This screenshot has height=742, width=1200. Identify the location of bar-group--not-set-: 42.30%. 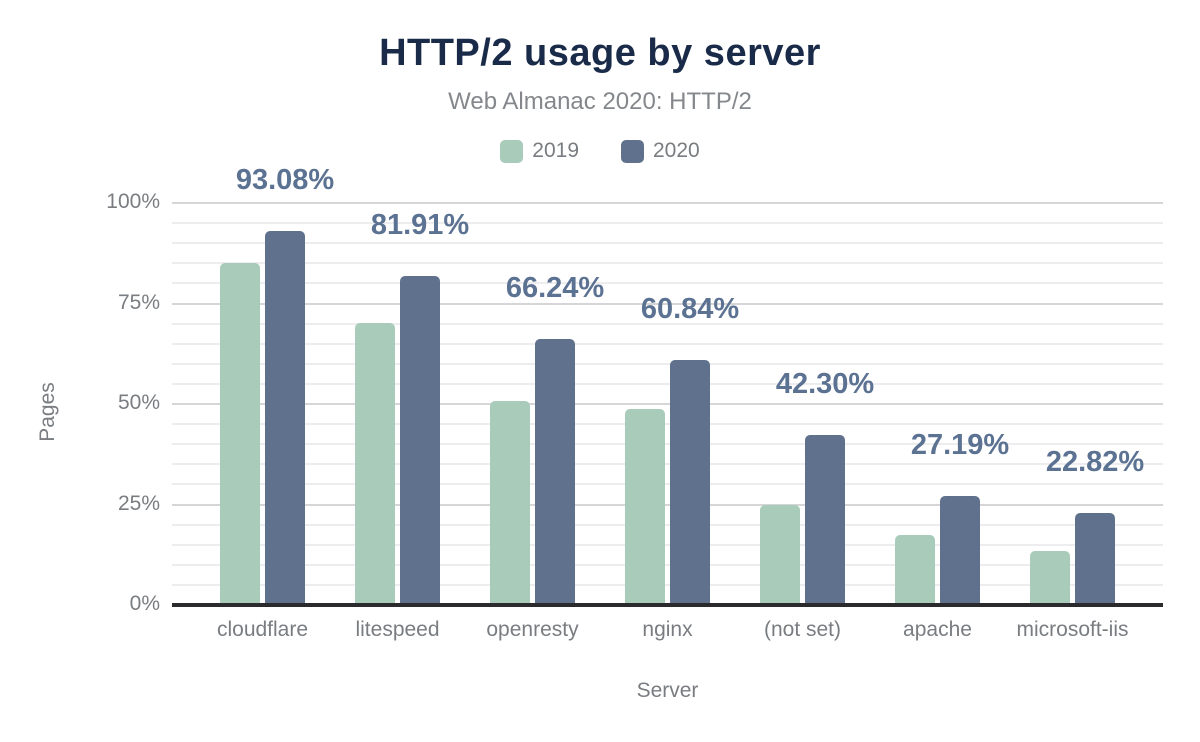
(817, 404).